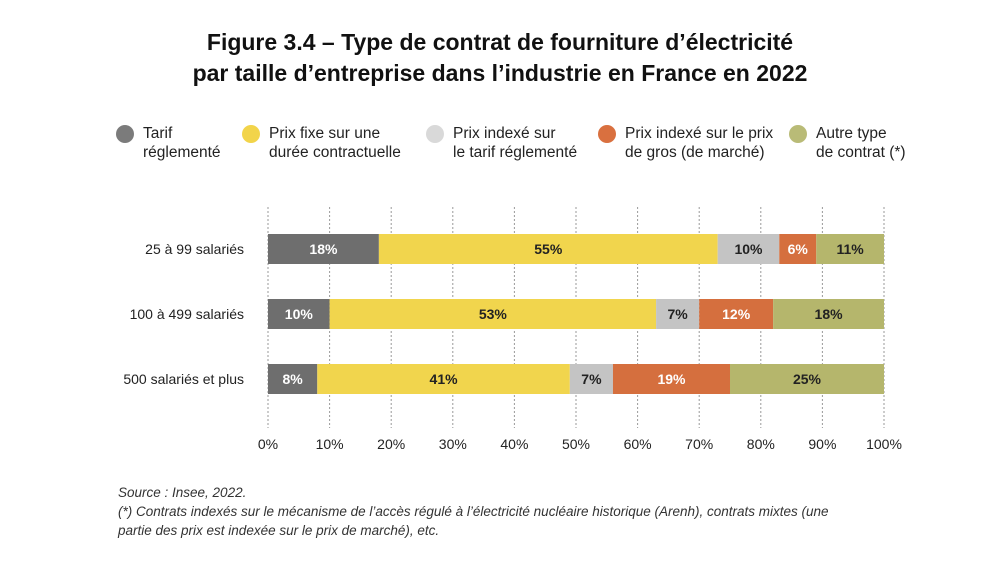 This screenshot has width=1000, height=565. I want to click on bar-data-label: 25%, so click(807, 379).